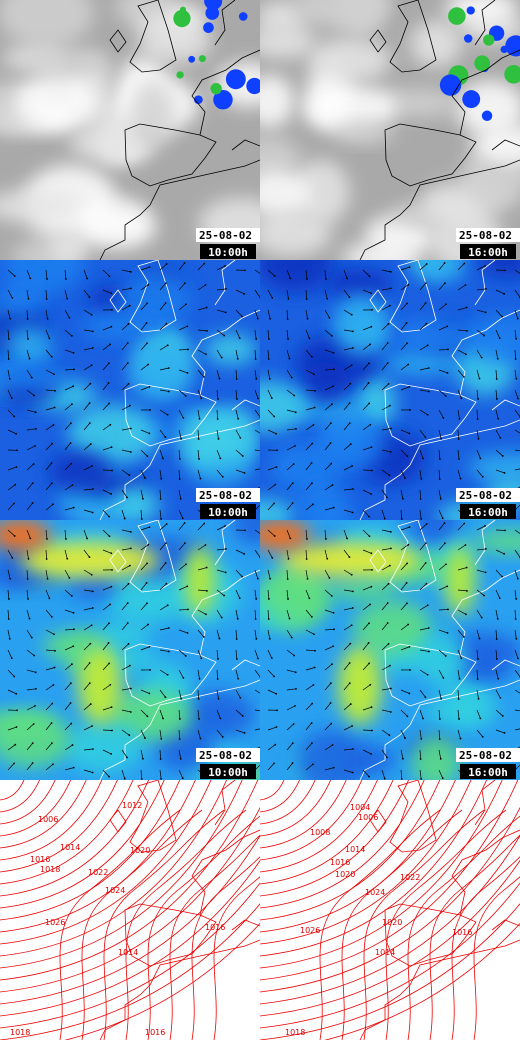 The width and height of the screenshot is (520, 1040). Describe the element at coordinates (98, 872) in the screenshot. I see `isobar-label: 1022` at that location.